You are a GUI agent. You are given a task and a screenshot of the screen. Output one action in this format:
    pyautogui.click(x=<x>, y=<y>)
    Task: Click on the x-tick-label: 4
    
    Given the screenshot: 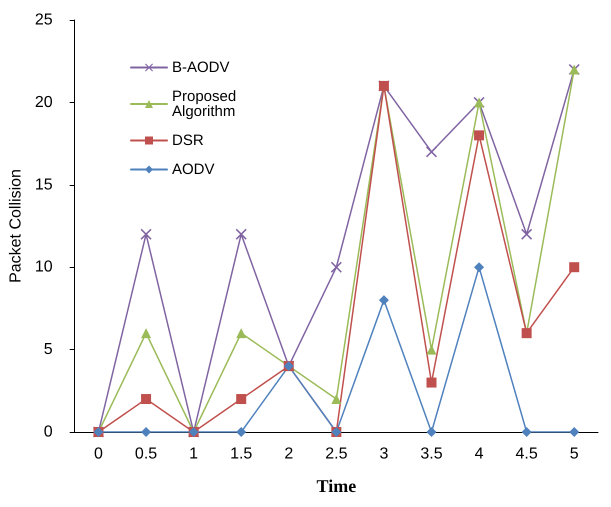 What is the action you would take?
    pyautogui.click(x=479, y=454)
    